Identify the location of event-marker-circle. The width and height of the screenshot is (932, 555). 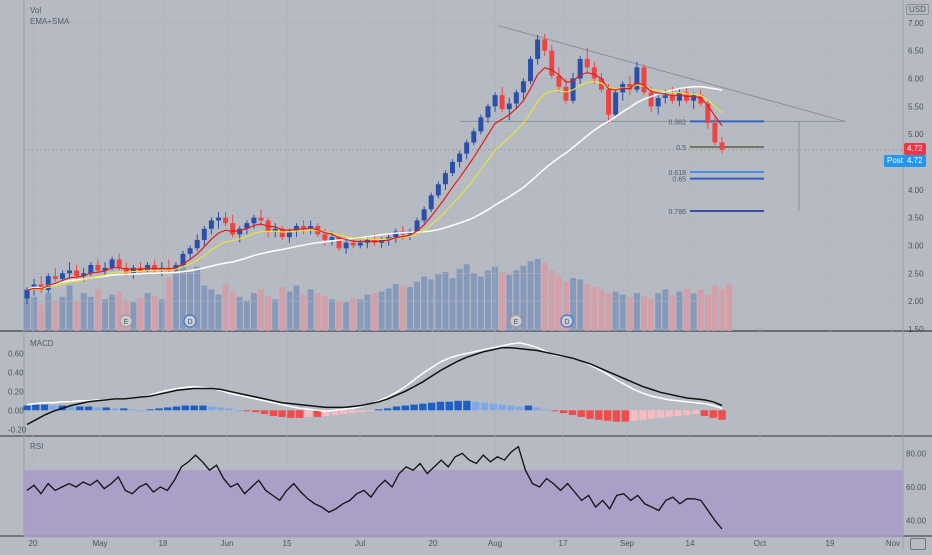
(516, 321).